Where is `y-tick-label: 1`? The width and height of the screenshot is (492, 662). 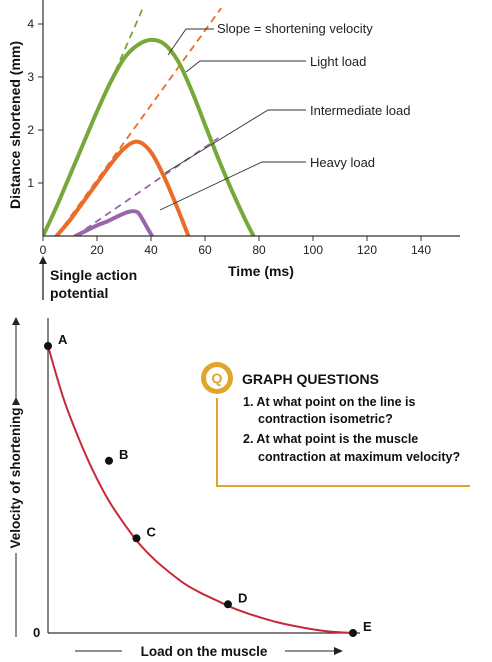 y-tick-label: 1 is located at coordinates (30, 183).